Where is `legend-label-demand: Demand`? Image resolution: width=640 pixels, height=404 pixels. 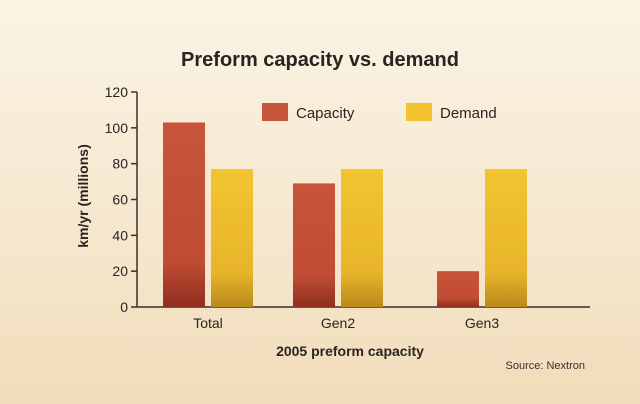 legend-label-demand: Demand is located at coordinates (468, 113).